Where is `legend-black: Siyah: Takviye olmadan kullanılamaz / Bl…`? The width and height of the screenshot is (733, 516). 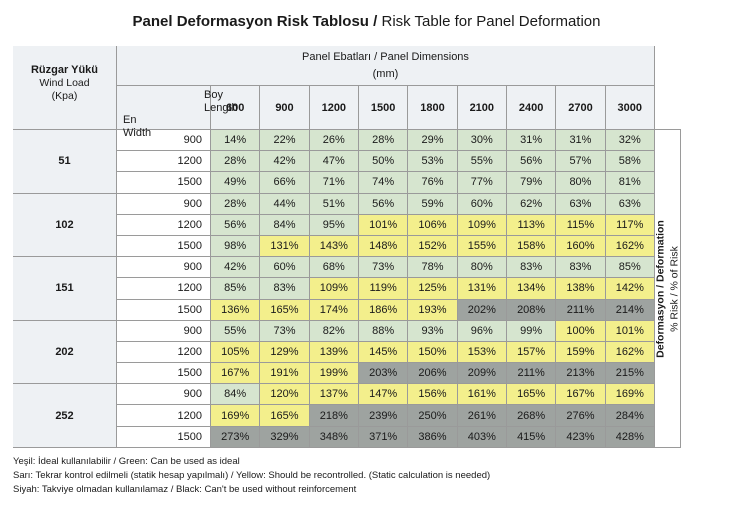
legend-black: Siyah: Takviye olmadan kullanılamaz / Bl… is located at coordinates (185, 489).